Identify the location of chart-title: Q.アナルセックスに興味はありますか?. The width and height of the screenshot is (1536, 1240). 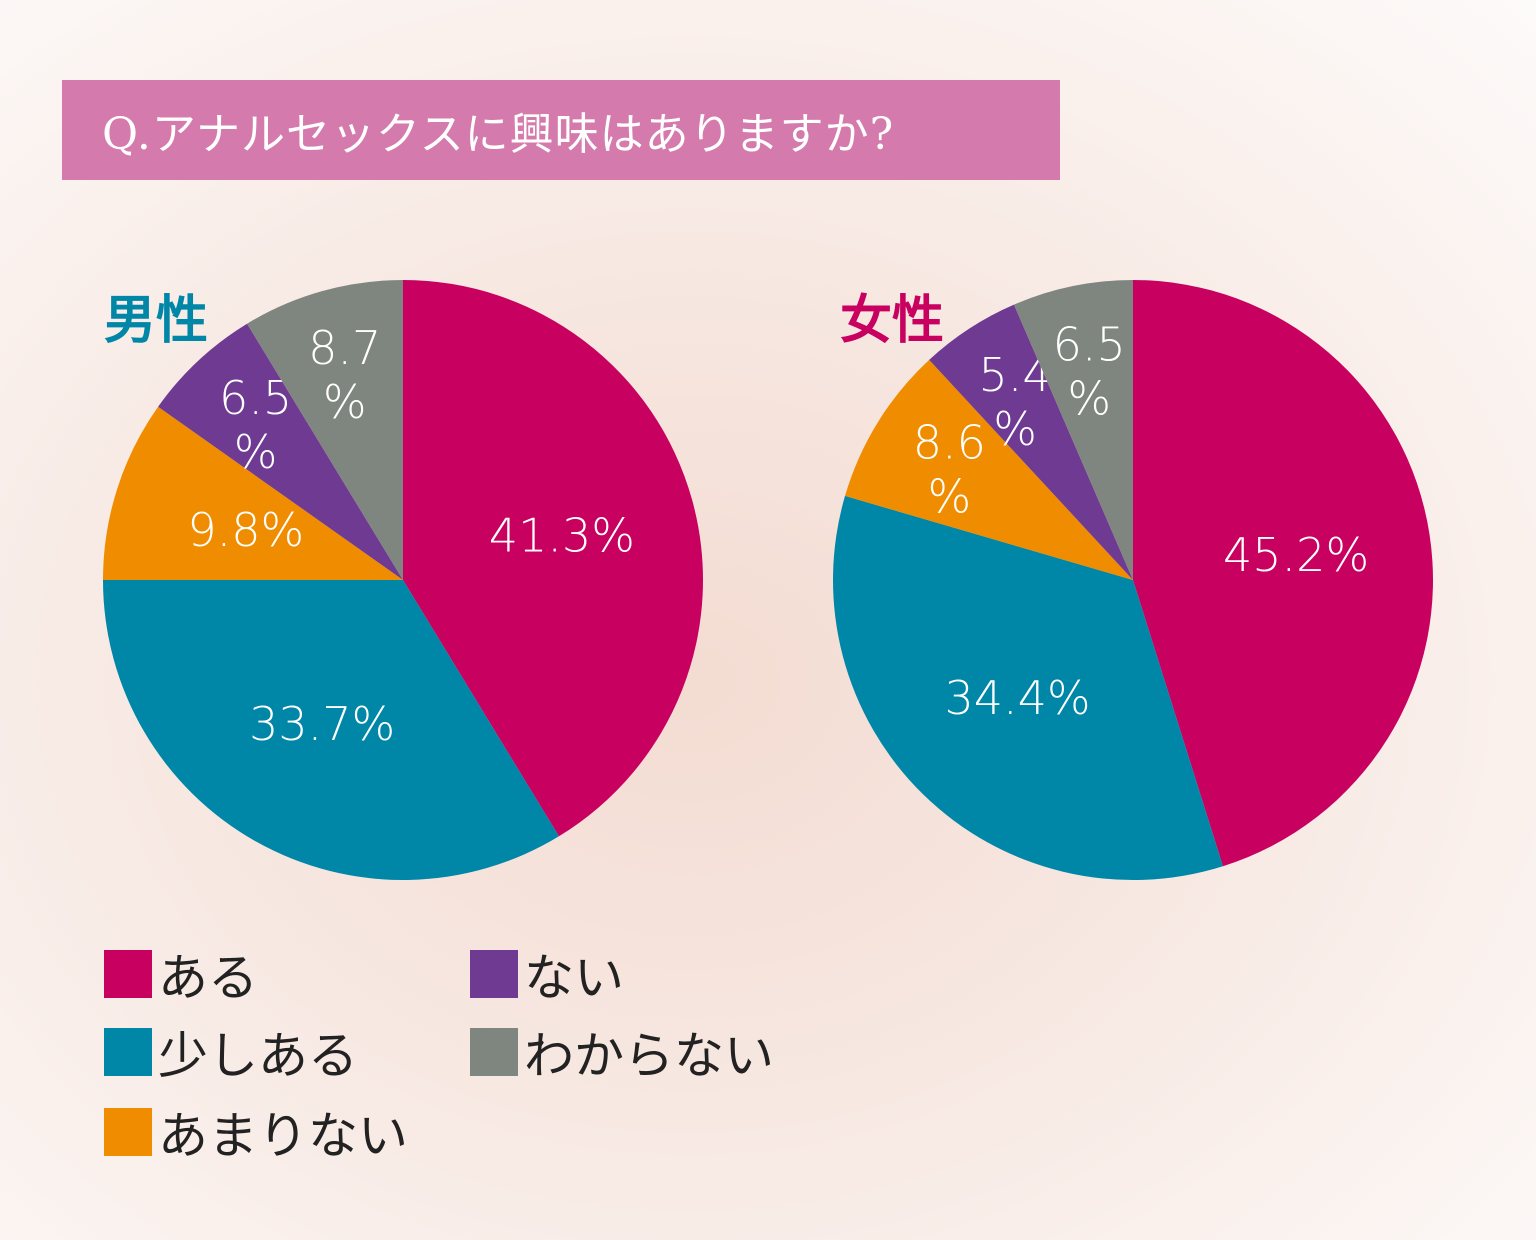
(498, 134).